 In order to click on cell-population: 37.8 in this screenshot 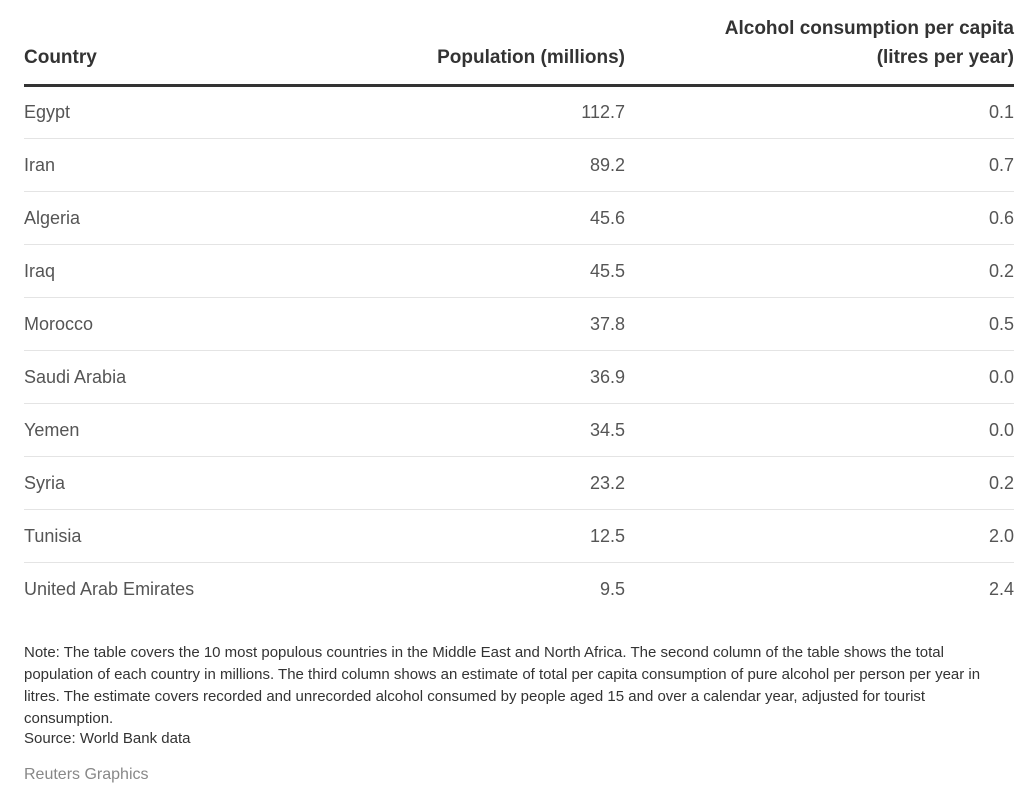, I will do `click(607, 324)`.